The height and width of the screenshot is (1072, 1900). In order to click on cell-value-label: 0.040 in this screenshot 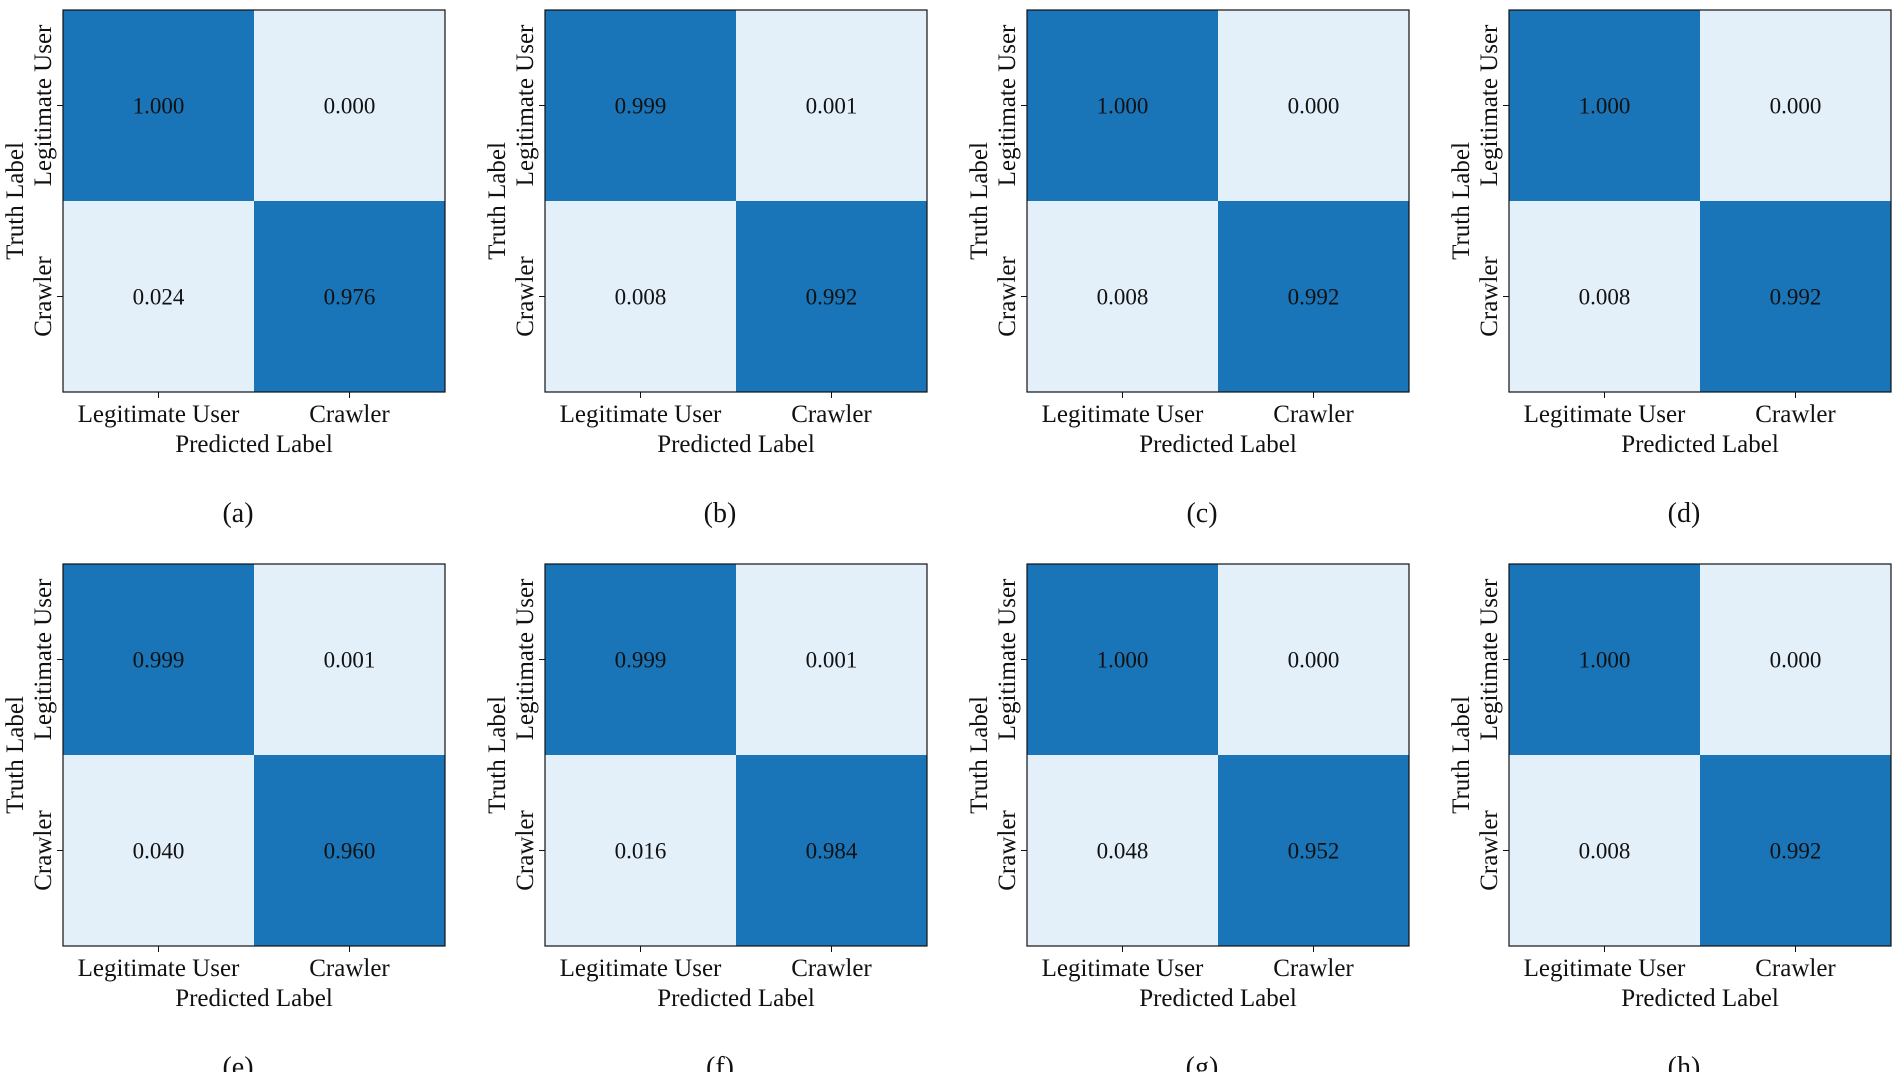, I will do `click(159, 851)`.